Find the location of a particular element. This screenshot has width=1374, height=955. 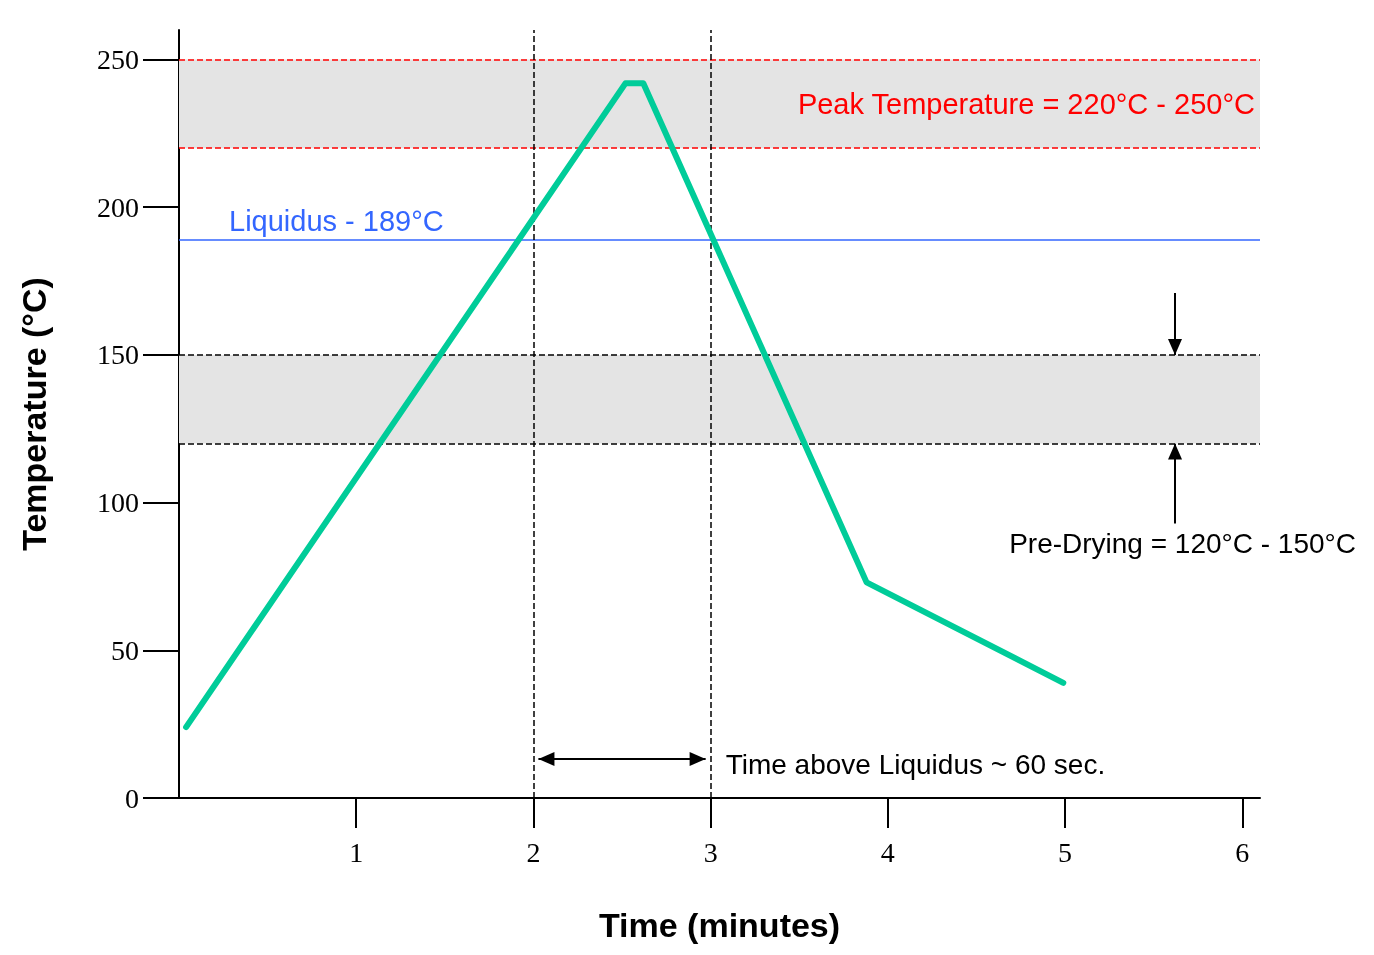

y-tick-label: 200 is located at coordinates (118, 207).